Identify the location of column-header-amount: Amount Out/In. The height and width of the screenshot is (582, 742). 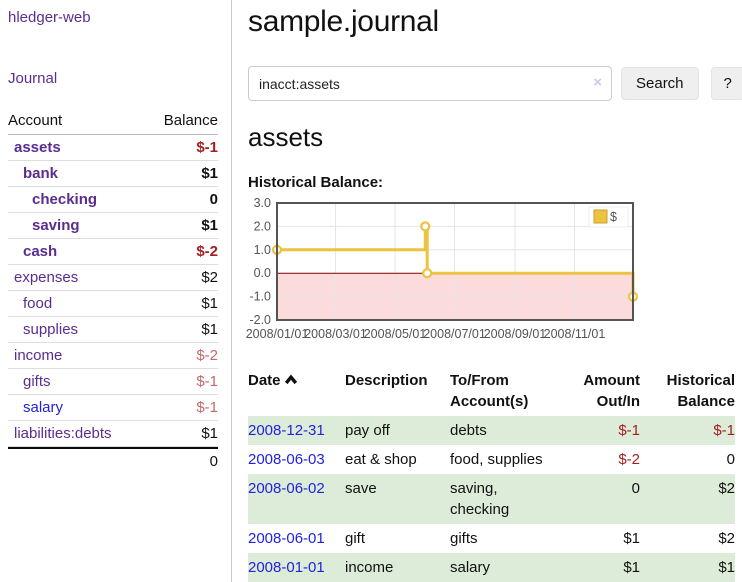
(611, 391).